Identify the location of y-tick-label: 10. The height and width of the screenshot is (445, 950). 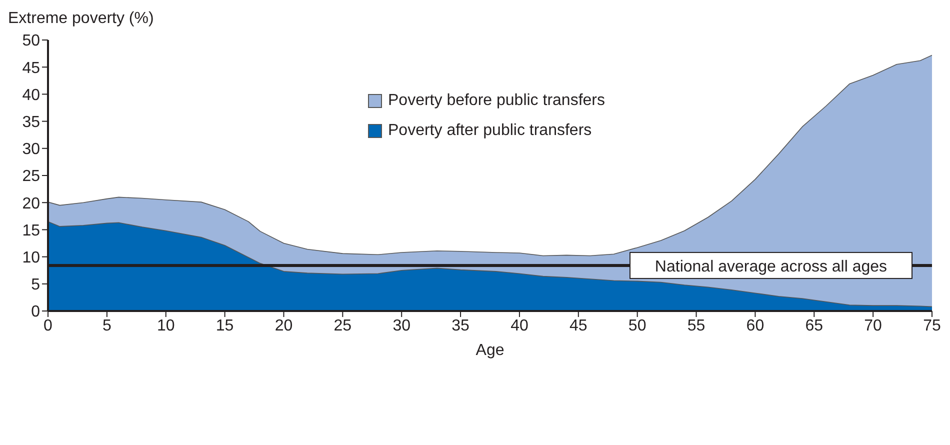
(31, 257).